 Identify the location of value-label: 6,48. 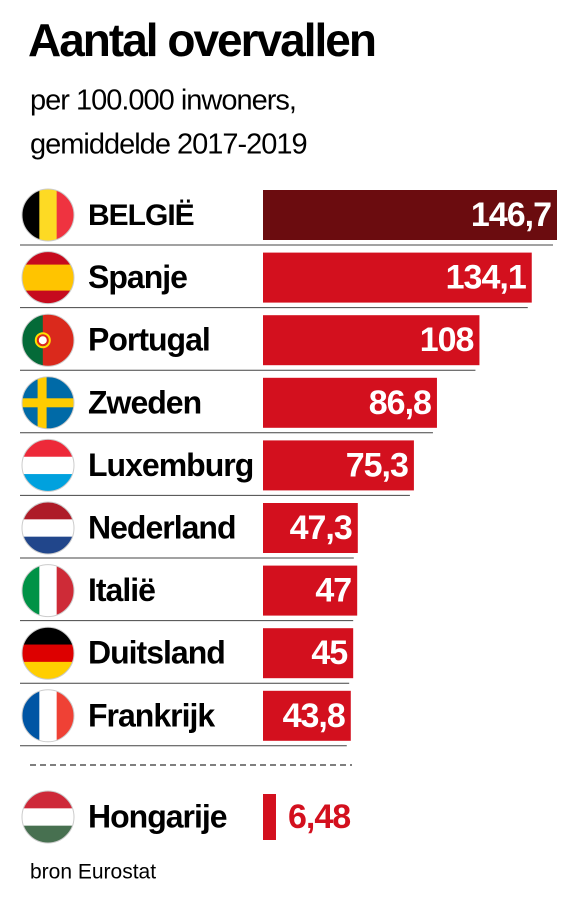
(319, 817).